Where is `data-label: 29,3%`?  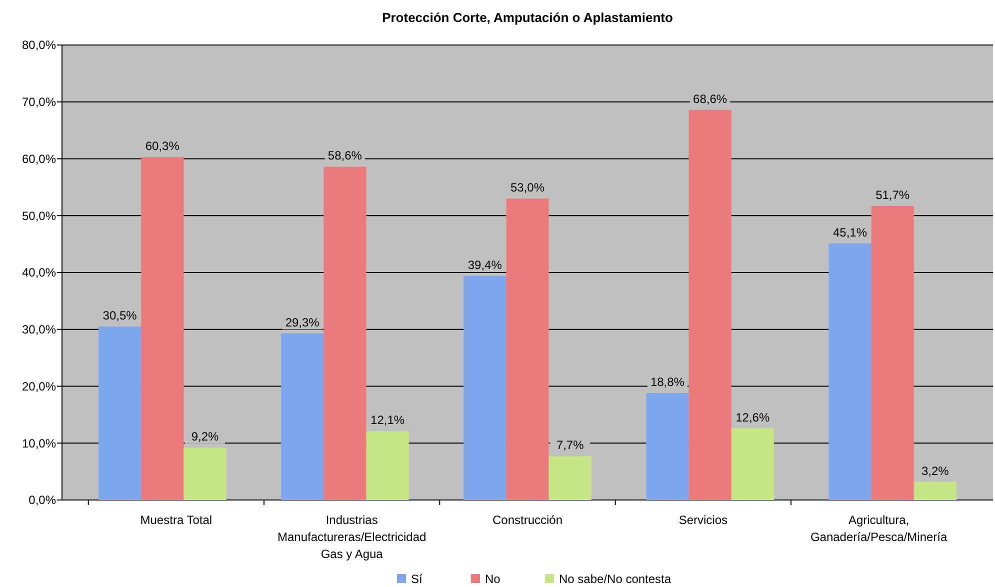 data-label: 29,3% is located at coordinates (302, 322).